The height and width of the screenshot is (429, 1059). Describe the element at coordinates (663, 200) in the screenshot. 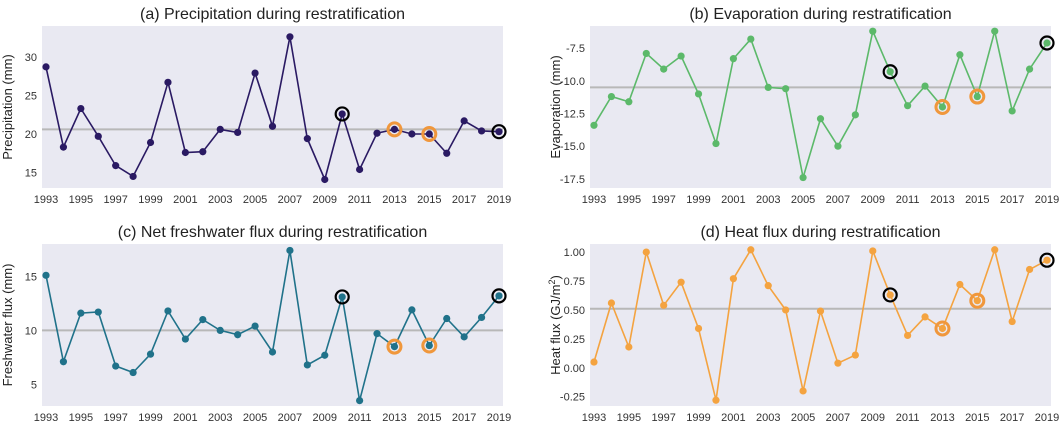

I see `x-tick-label: 1997` at that location.